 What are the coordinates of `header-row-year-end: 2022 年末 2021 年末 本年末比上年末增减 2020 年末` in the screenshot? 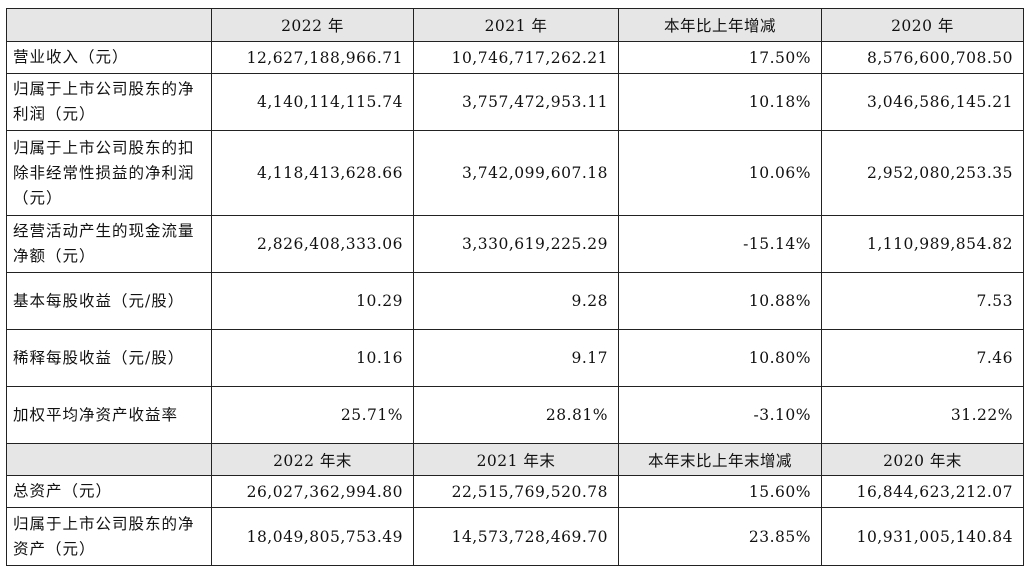 It's located at (515, 459).